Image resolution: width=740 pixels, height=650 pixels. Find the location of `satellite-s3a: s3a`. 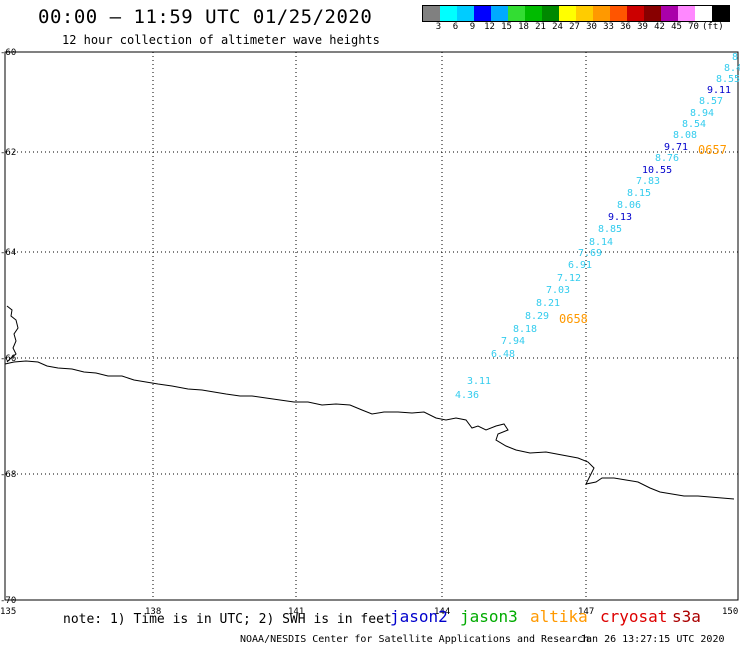

satellite-s3a: s3a is located at coordinates (686, 616).